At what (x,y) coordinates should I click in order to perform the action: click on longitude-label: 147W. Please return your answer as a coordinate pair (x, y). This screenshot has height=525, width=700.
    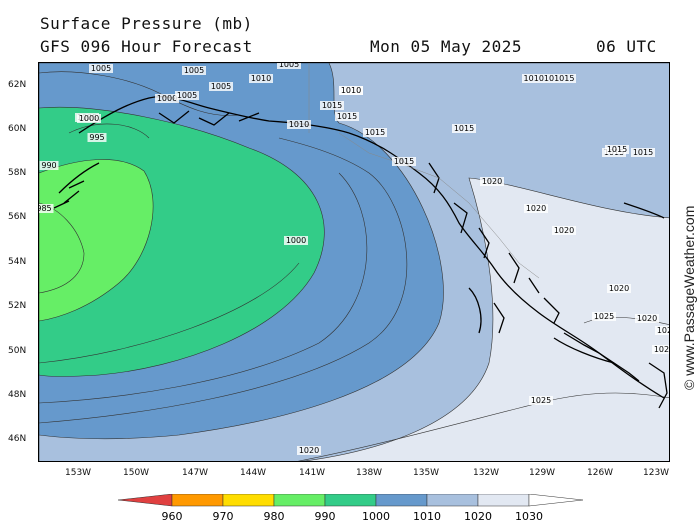
    Looking at the image, I should click on (195, 473).